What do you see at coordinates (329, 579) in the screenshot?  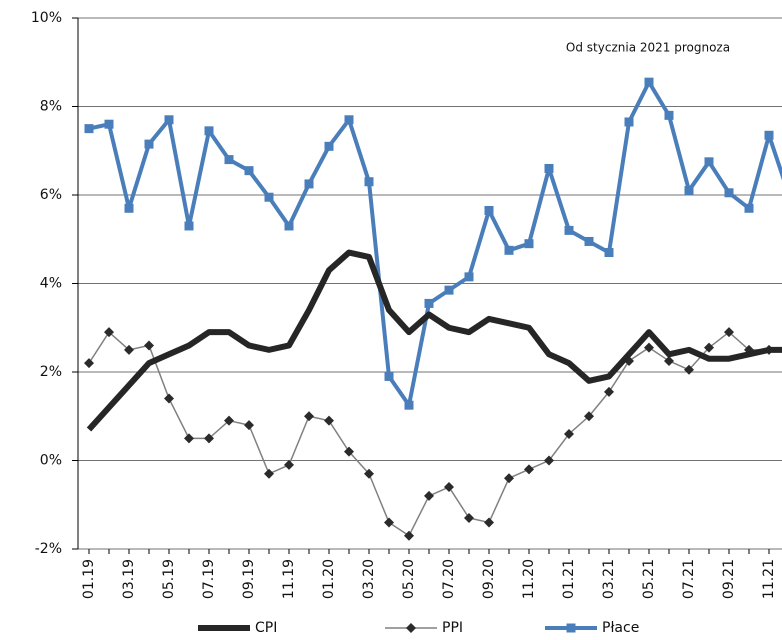 I see `x-tick-label: 01.20` at bounding box center [329, 579].